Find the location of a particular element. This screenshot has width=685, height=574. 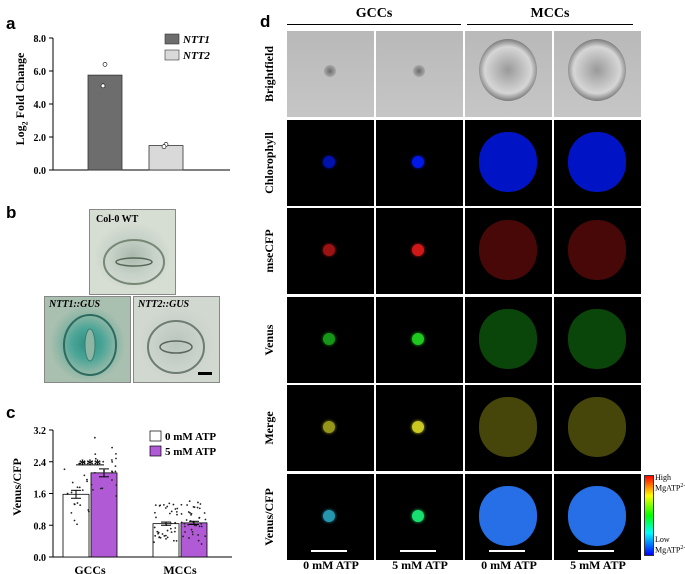

c-ytick-label: 2.4 is located at coordinates (40, 463).